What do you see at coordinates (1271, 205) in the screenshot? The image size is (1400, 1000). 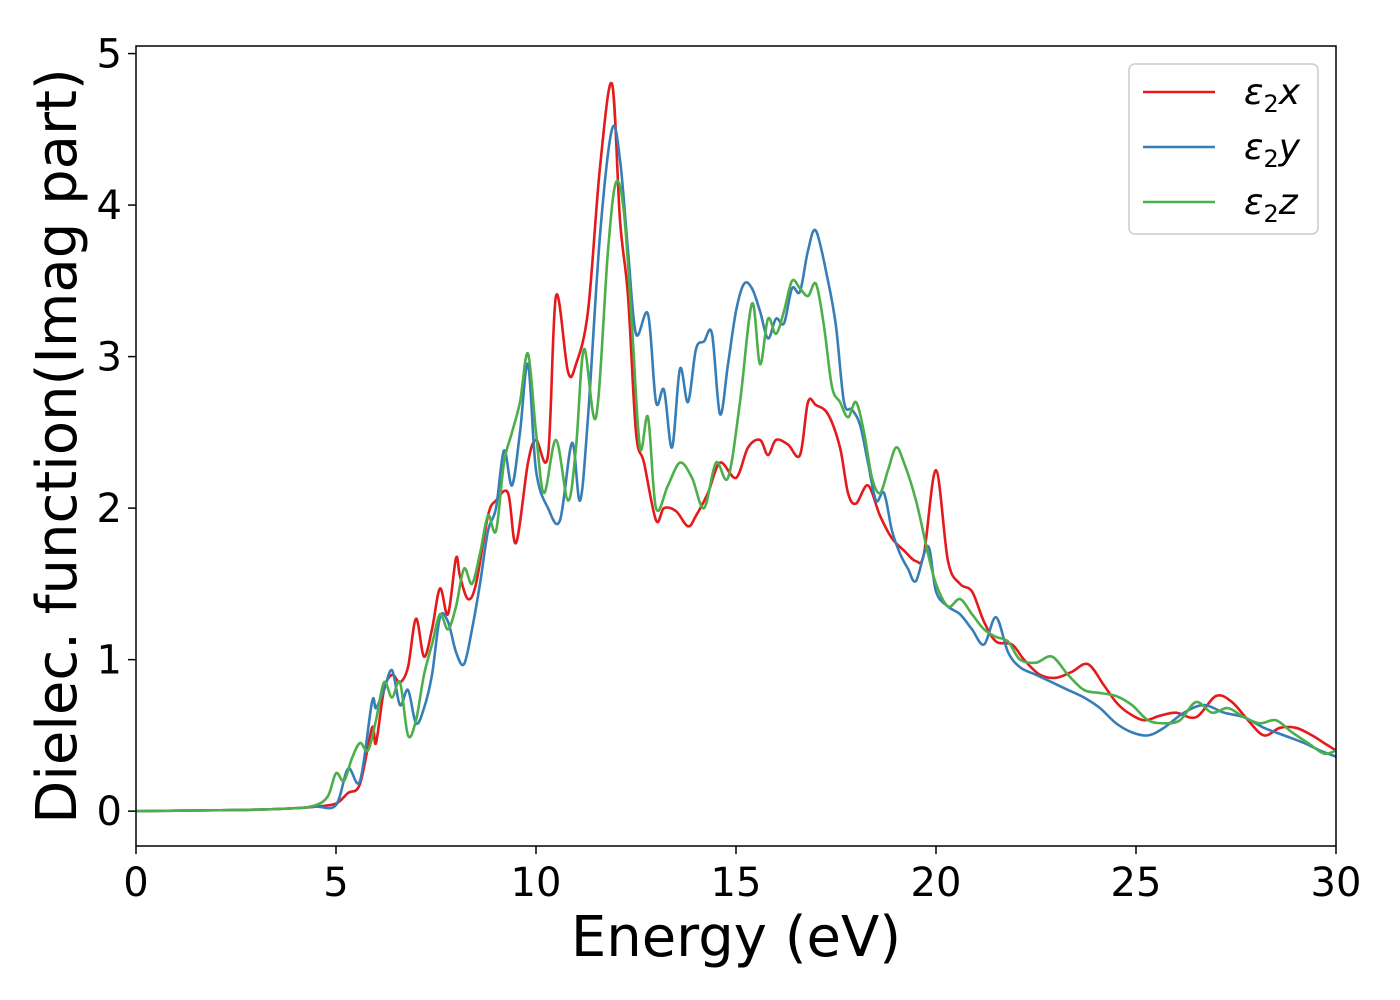 I see `legend-label-z: ε2z` at bounding box center [1271, 205].